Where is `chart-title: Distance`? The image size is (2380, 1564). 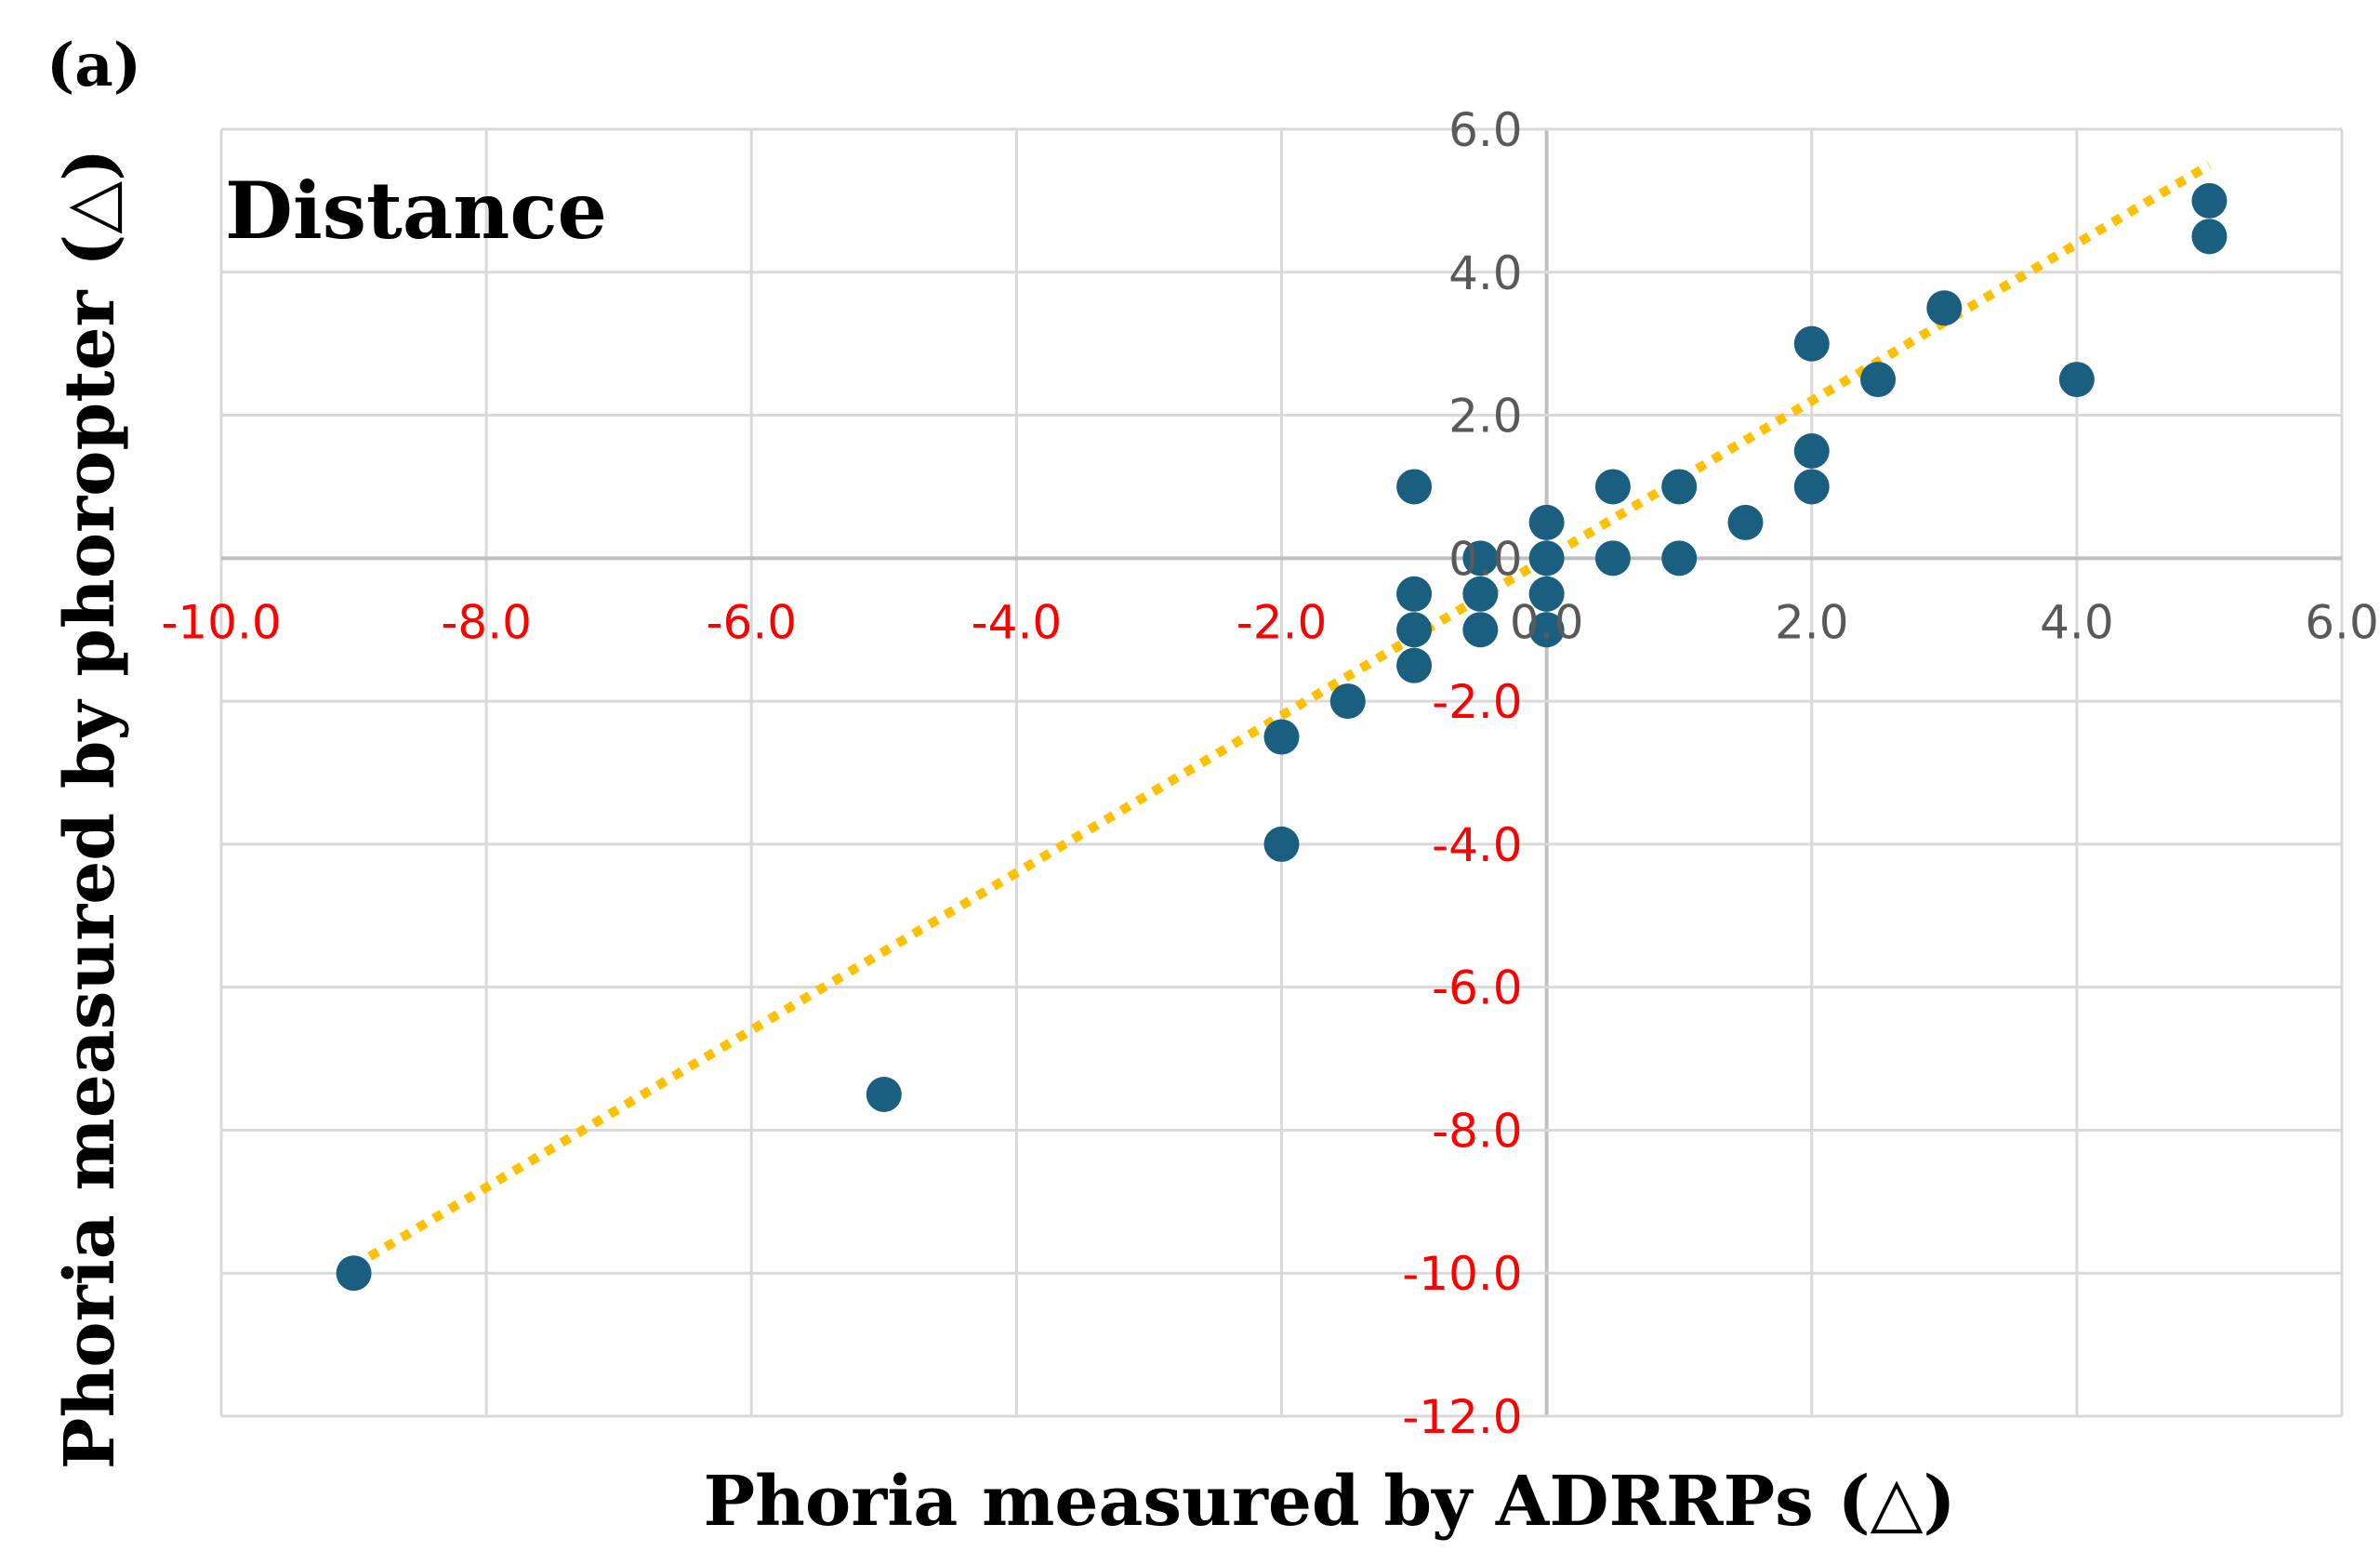
chart-title: Distance is located at coordinates (416, 211).